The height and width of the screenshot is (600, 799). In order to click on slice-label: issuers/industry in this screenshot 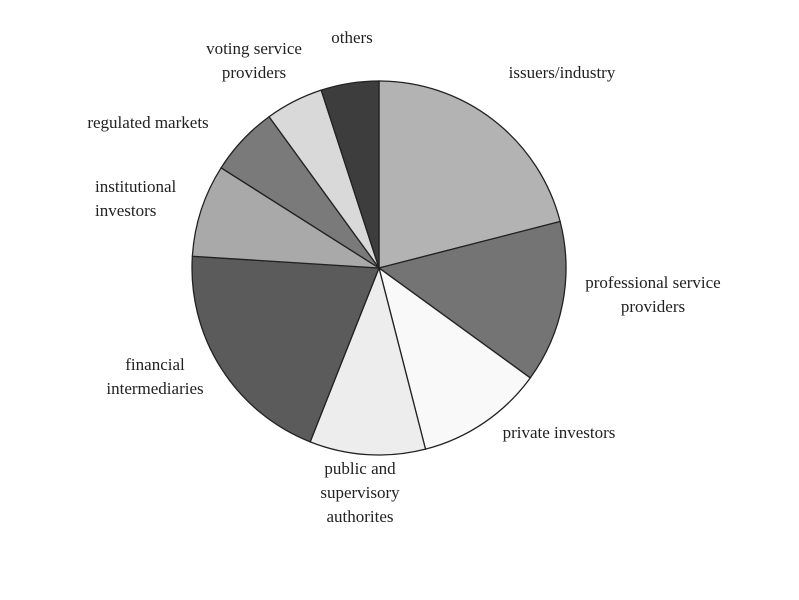, I will do `click(562, 72)`.